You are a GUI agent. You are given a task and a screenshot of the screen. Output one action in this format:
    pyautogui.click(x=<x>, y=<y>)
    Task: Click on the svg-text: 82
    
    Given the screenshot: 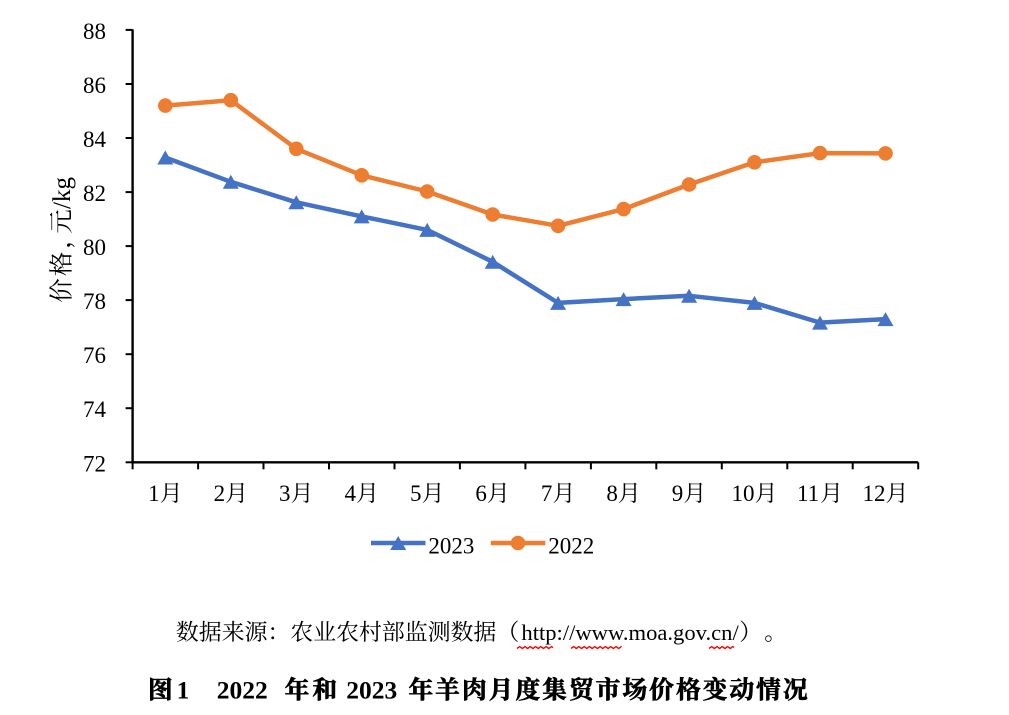 What is the action you would take?
    pyautogui.click(x=94, y=193)
    